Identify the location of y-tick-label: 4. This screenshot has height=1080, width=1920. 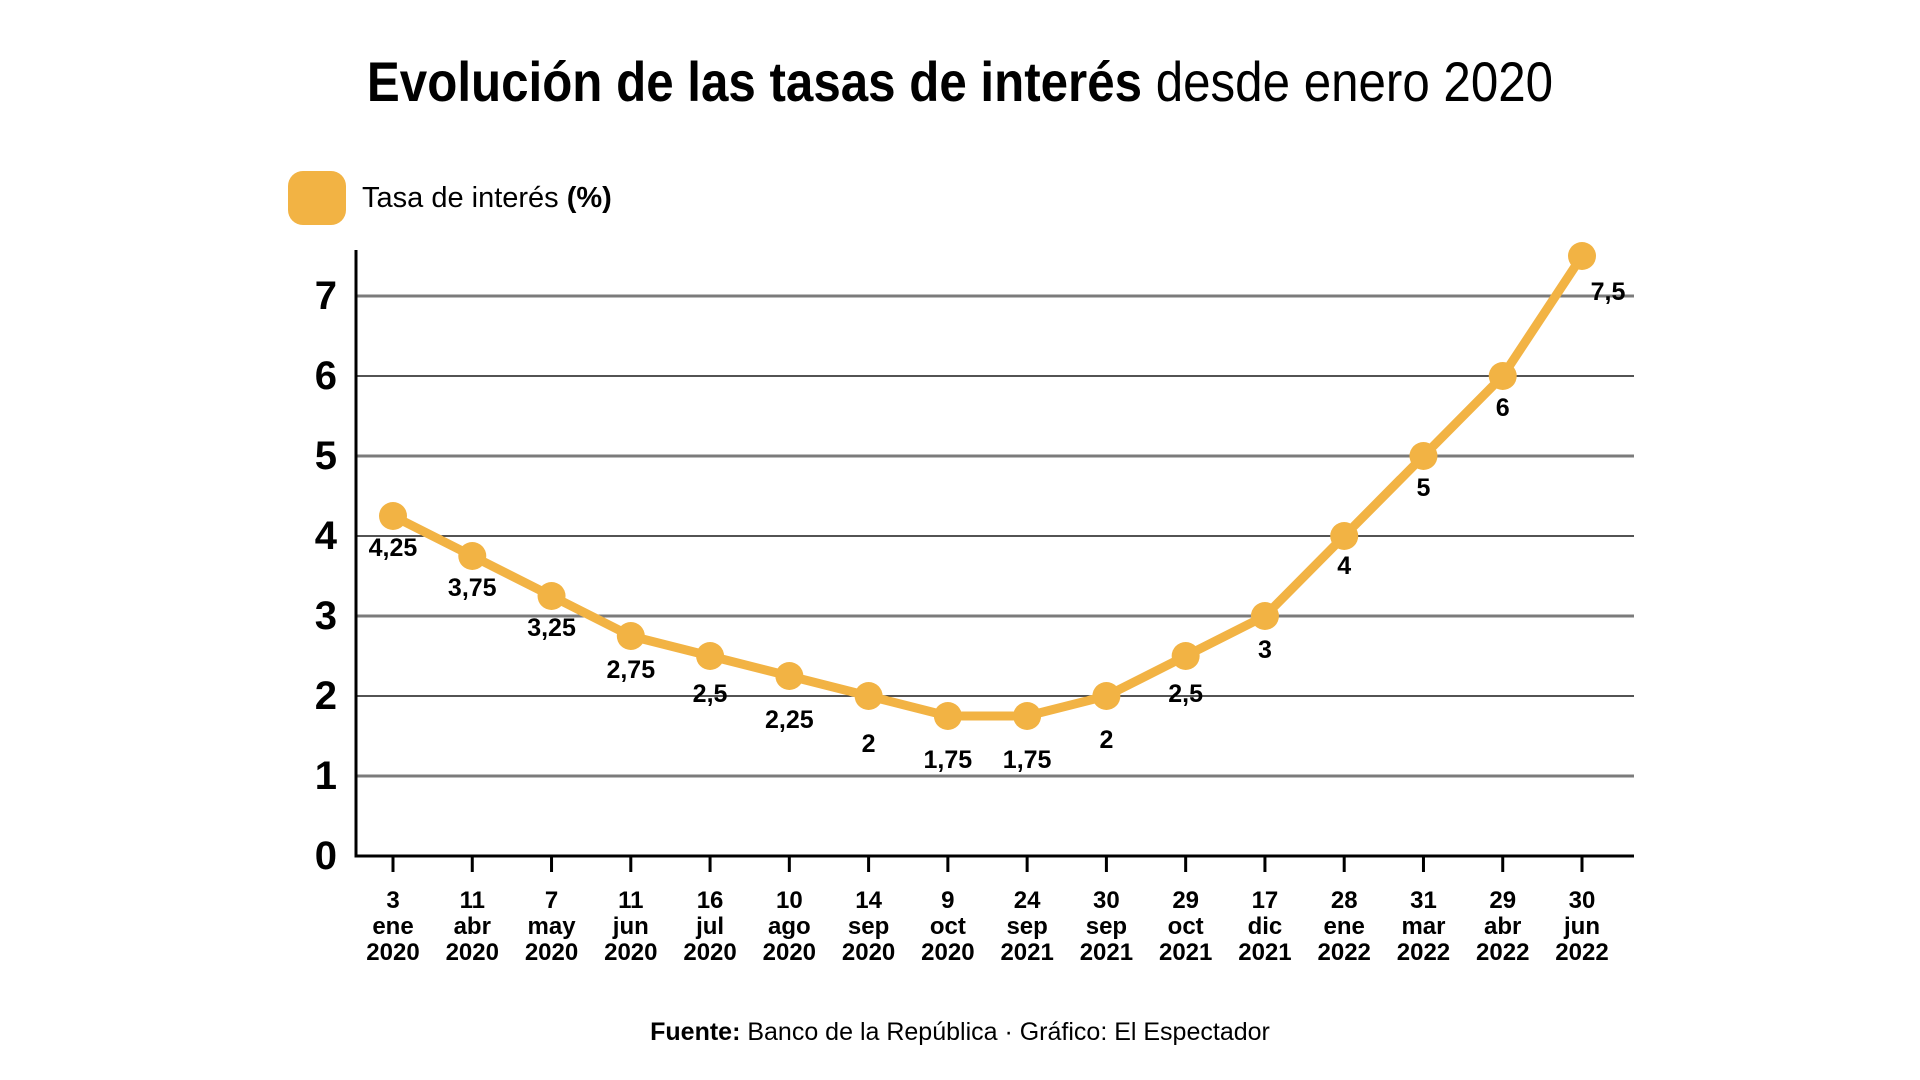
(326, 536).